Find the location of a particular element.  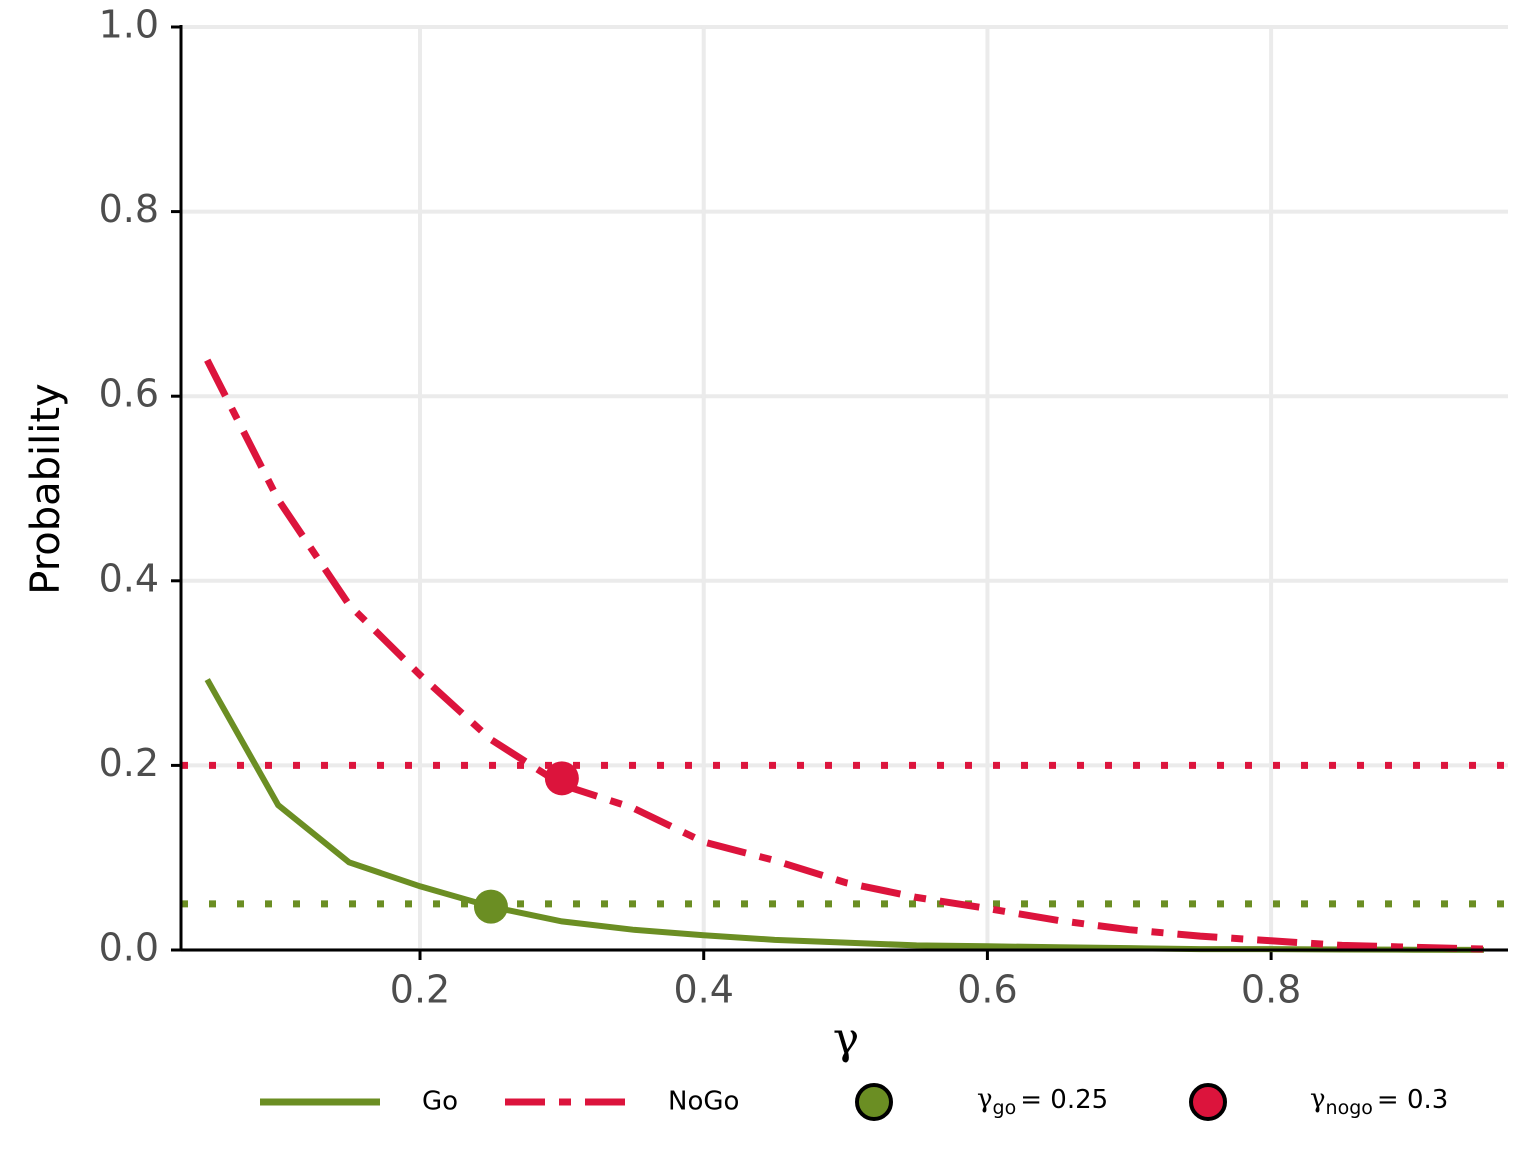

legend-label: NoGo is located at coordinates (703, 1102).